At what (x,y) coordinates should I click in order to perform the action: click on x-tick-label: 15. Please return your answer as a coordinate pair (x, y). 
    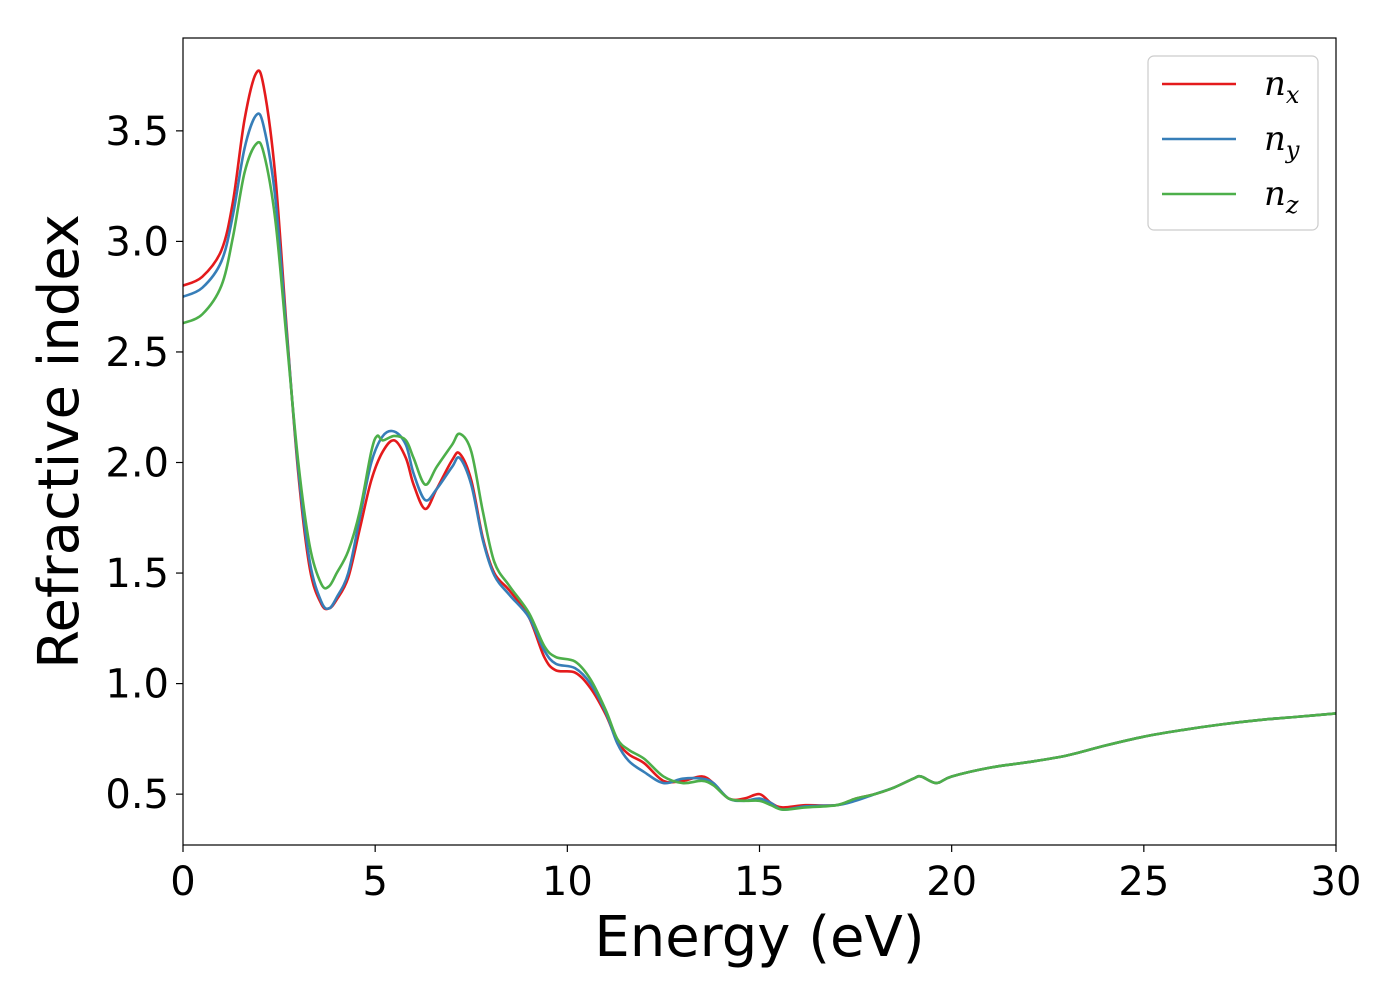
    Looking at the image, I should click on (759, 882).